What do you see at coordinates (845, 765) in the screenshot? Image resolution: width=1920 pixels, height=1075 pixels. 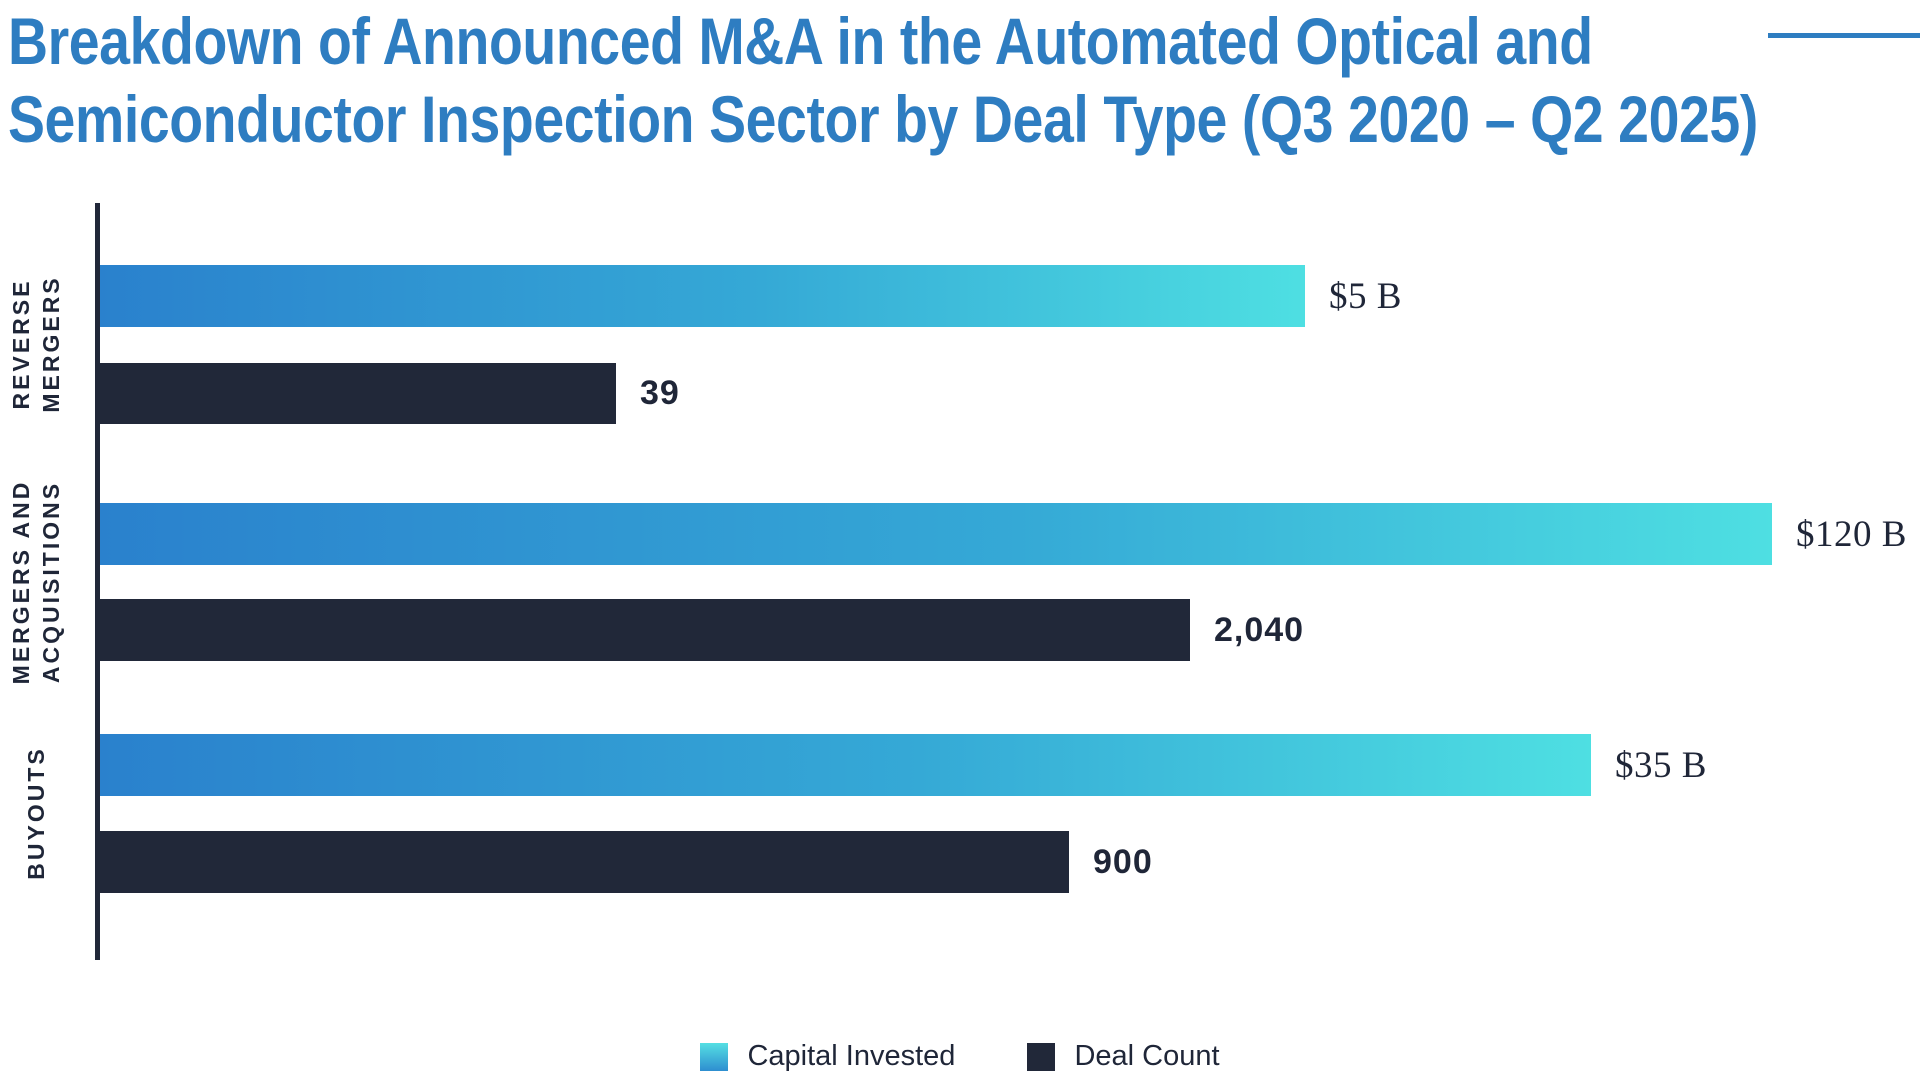 I see `bar-buyouts-capital-invested` at bounding box center [845, 765].